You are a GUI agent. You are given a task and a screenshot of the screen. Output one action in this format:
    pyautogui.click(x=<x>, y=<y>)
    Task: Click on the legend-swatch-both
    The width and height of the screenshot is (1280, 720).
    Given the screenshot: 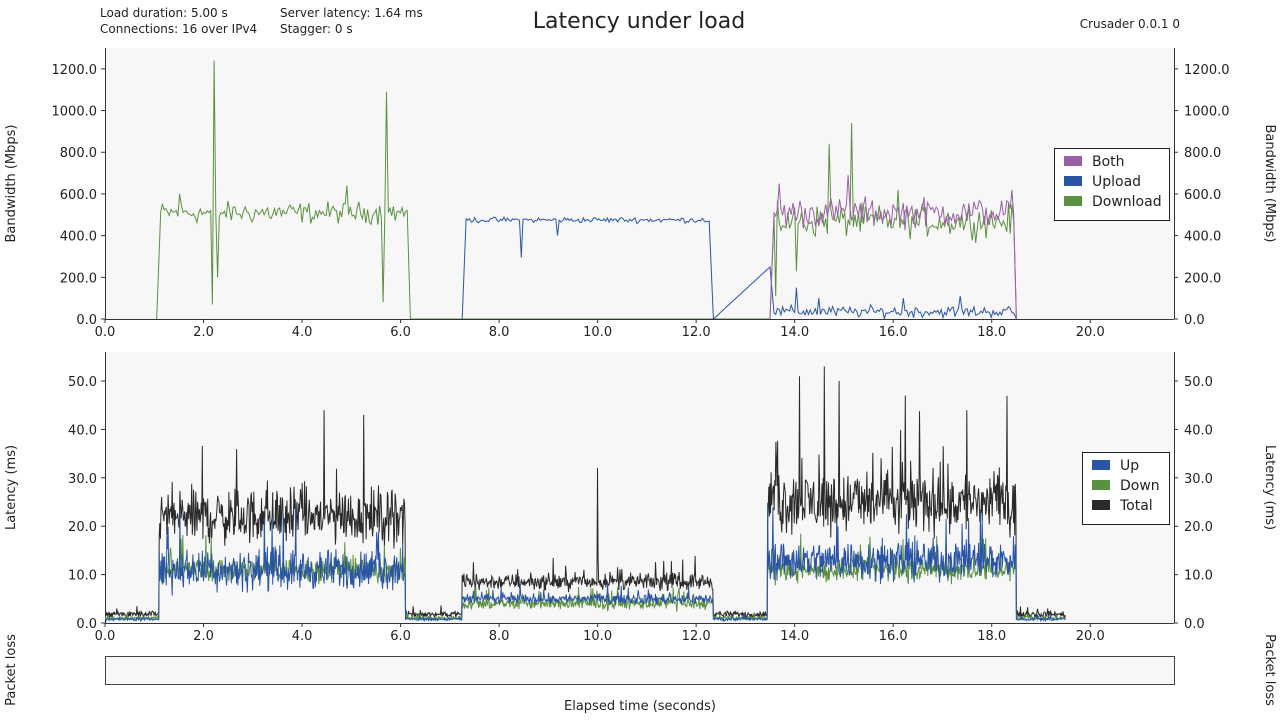 What is the action you would take?
    pyautogui.click(x=1073, y=161)
    